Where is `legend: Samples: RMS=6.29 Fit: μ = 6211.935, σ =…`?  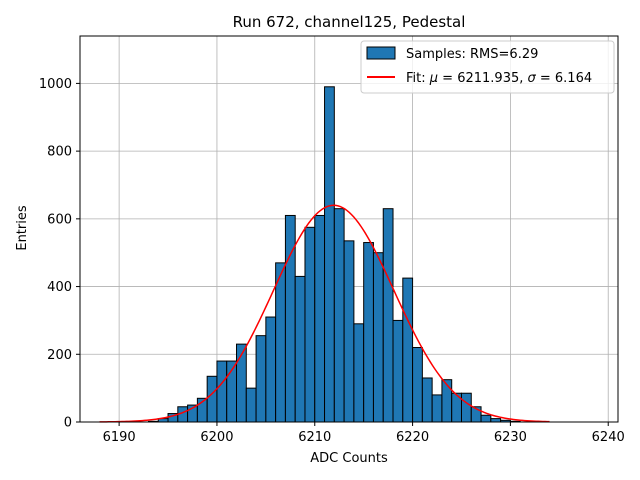
legend: Samples: RMS=6.29 Fit: μ = 6211.935, σ =… is located at coordinates (487, 67).